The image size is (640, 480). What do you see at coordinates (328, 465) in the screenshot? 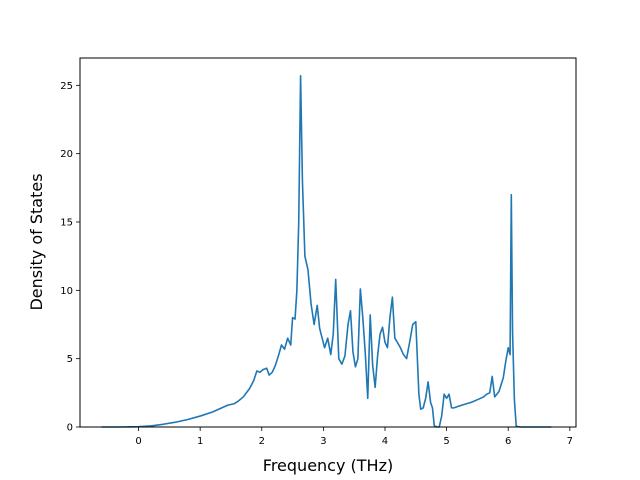
I see `x-axis-label: Frequency (THz)` at bounding box center [328, 465].